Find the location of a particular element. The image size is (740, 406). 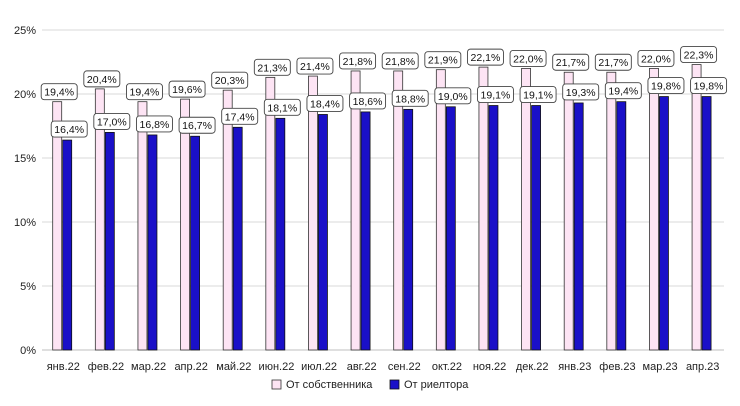

data-label-owner: 22,1% is located at coordinates (486, 58).